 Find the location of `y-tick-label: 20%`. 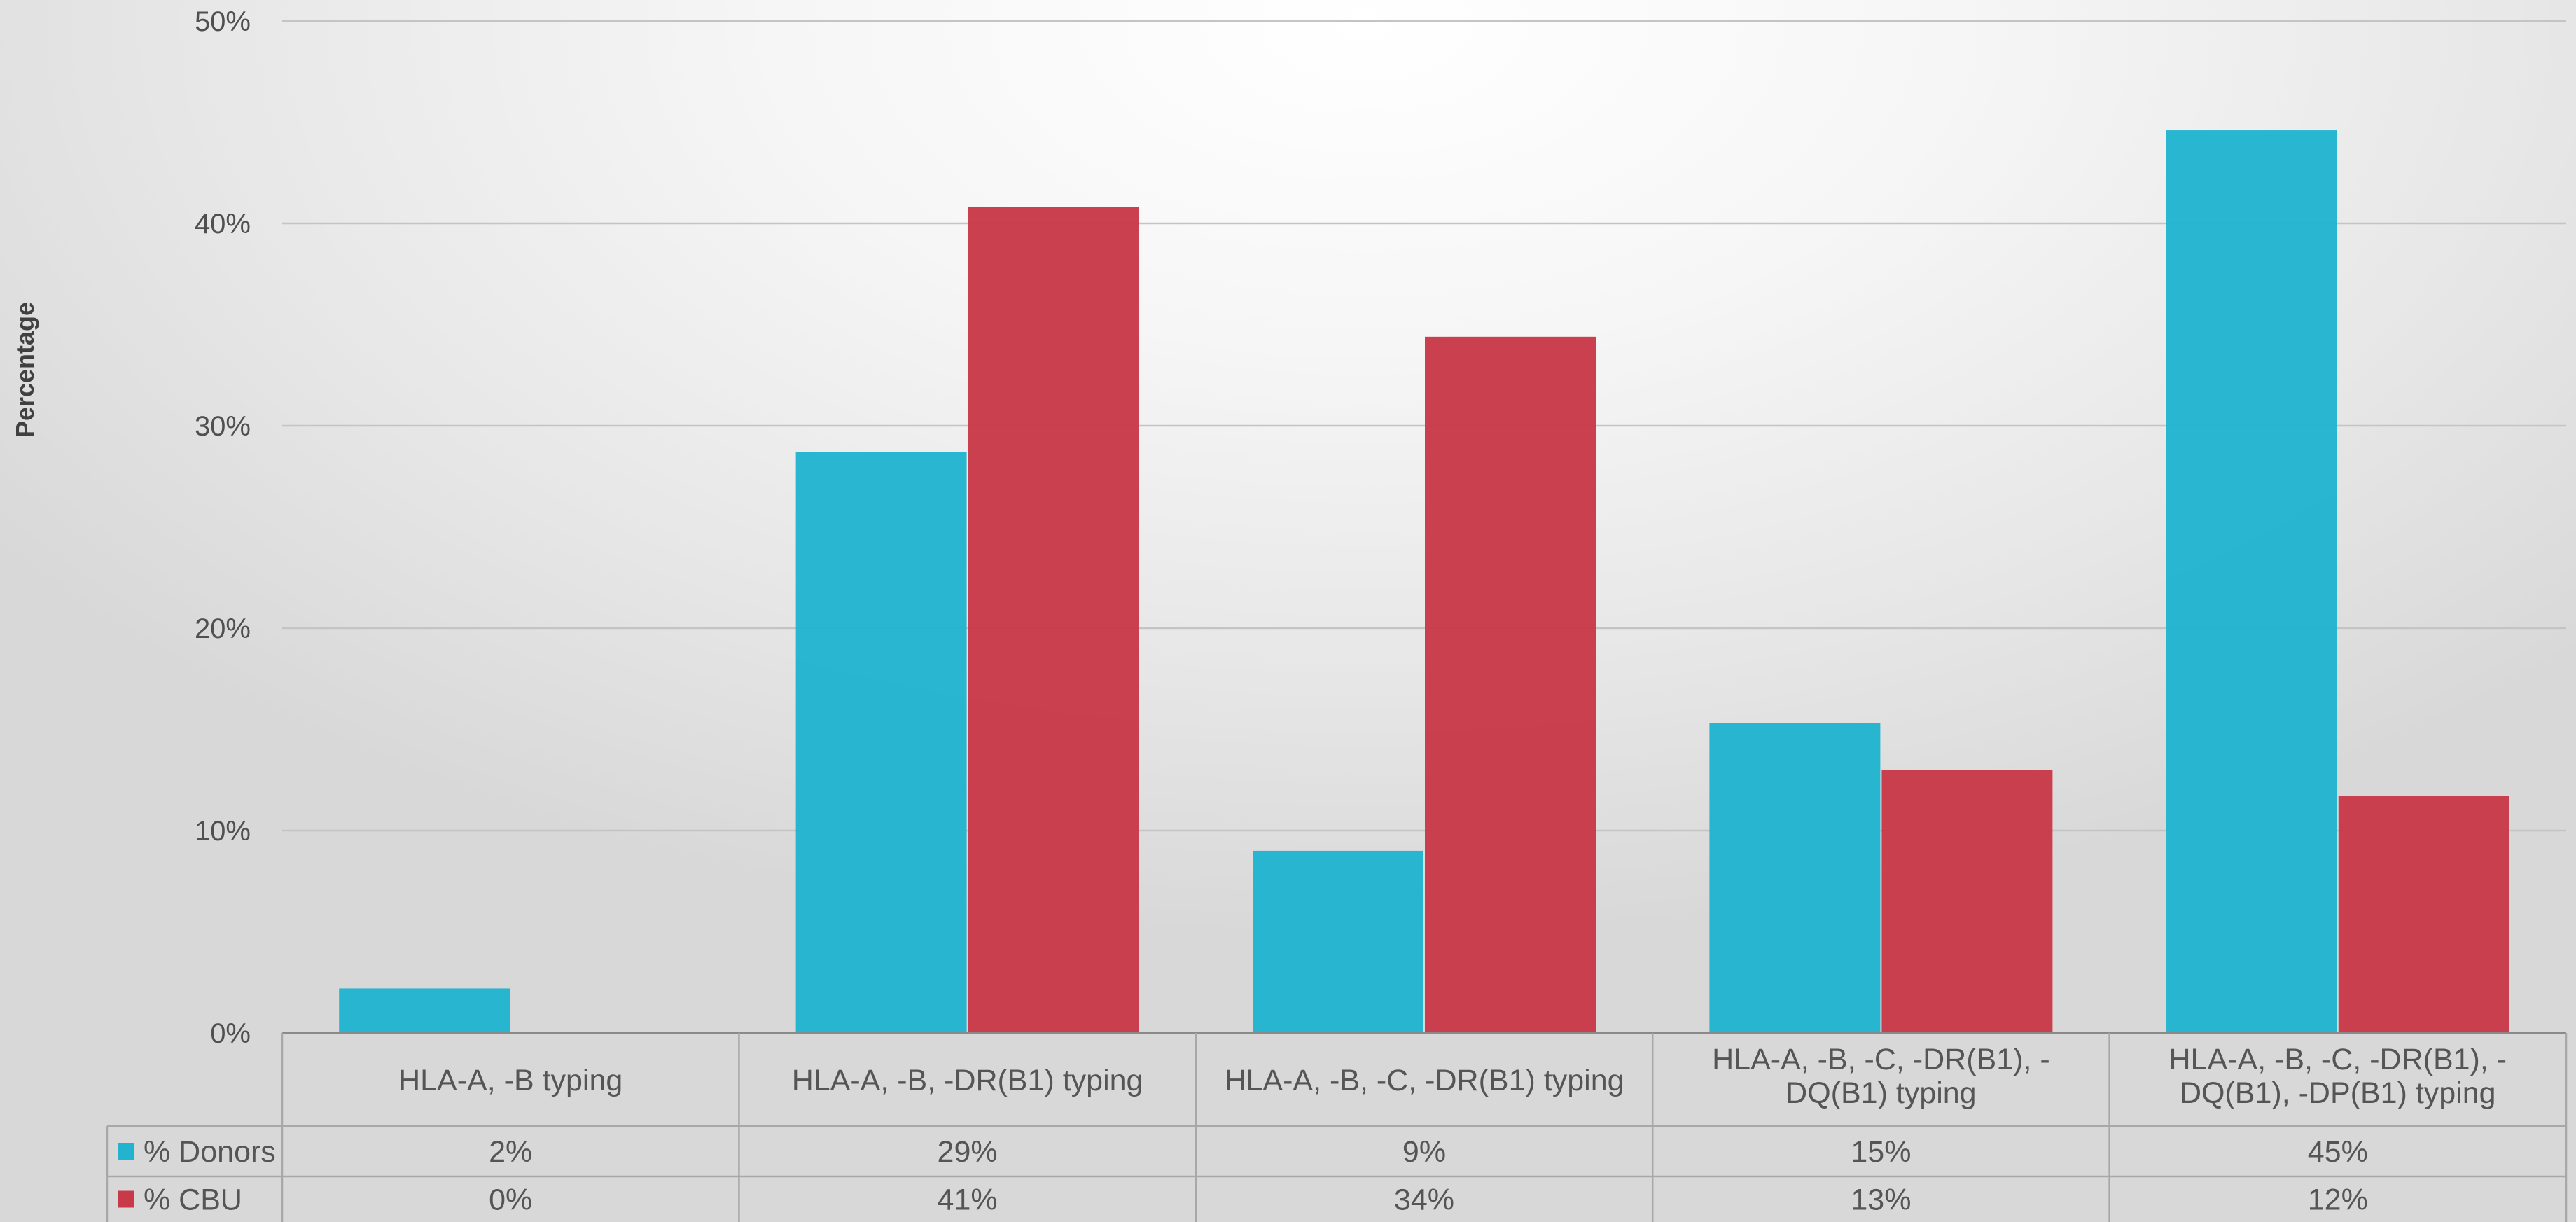

y-tick-label: 20% is located at coordinates (223, 628).